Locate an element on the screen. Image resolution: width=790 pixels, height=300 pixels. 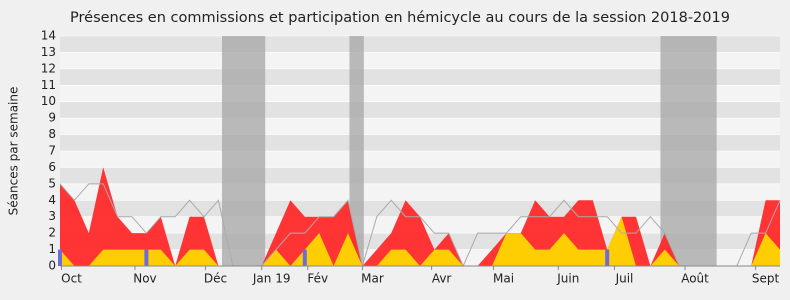
y-tick-label: 1 is located at coordinates (52, 249).